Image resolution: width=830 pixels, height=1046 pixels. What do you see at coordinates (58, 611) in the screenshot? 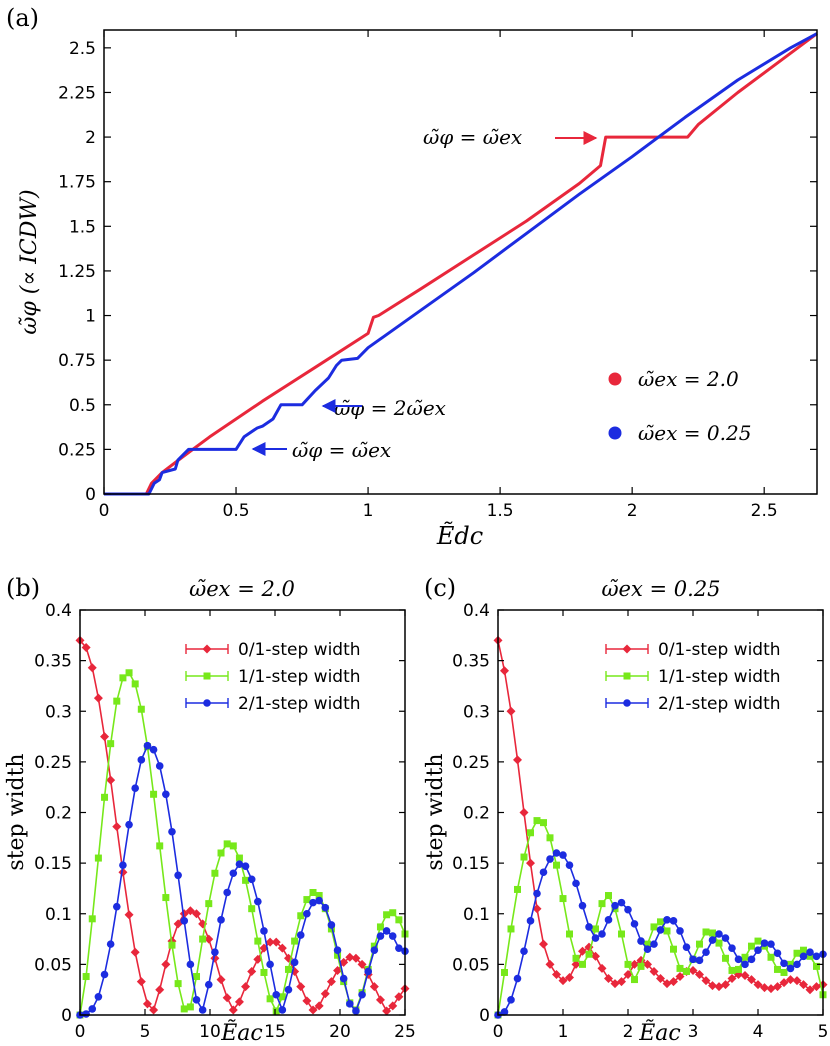
I see `y-tick-label: 0.4` at bounding box center [58, 611].